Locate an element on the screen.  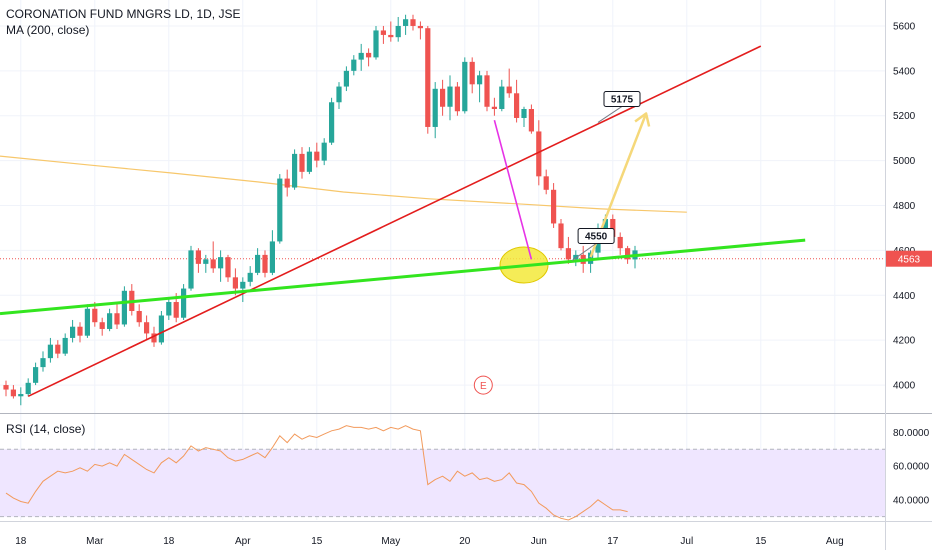
time-tick-label: 20 is located at coordinates (465, 541).